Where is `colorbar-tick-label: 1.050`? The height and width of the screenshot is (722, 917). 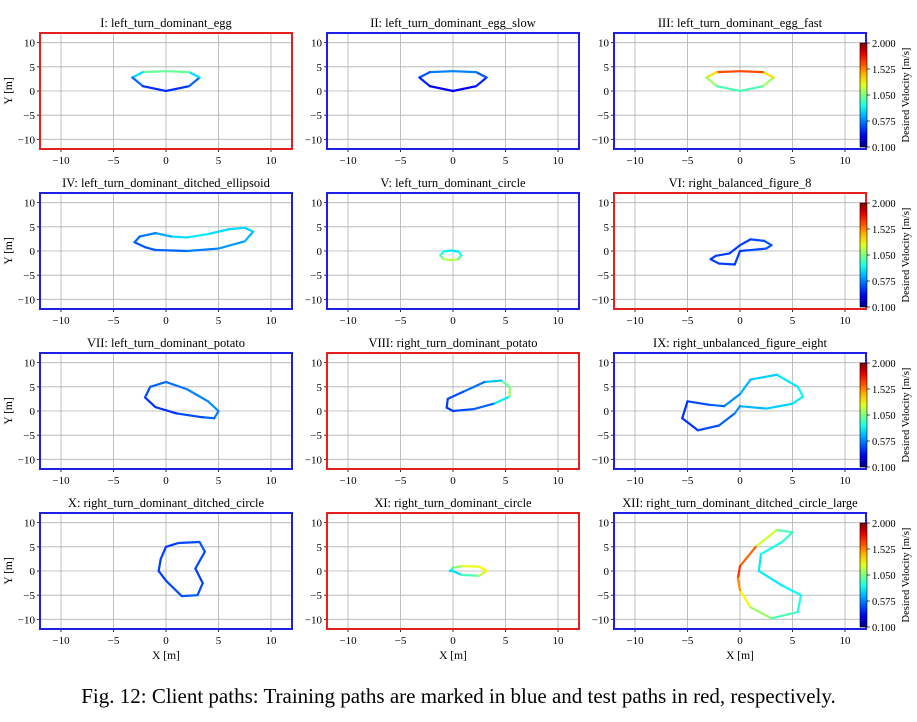
colorbar-tick-label: 1.050 is located at coordinates (884, 416).